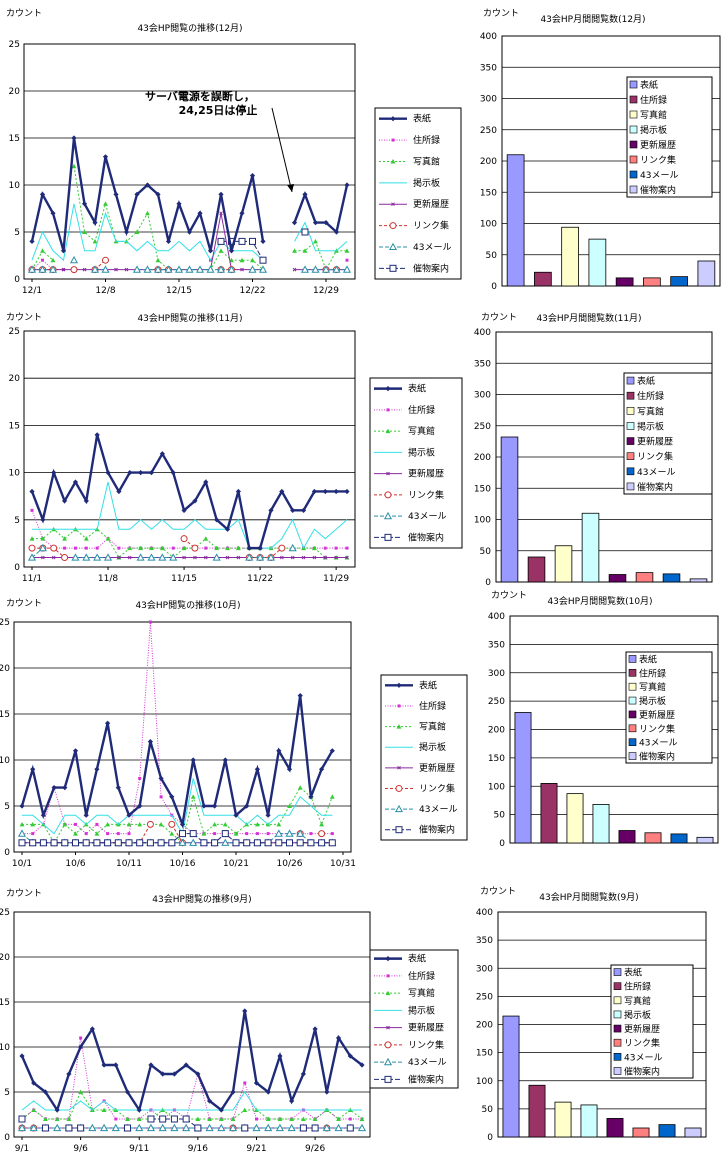 The width and height of the screenshot is (728, 1166). Describe the element at coordinates (189, 264) in the screenshot. I see `series-43メール` at that location.